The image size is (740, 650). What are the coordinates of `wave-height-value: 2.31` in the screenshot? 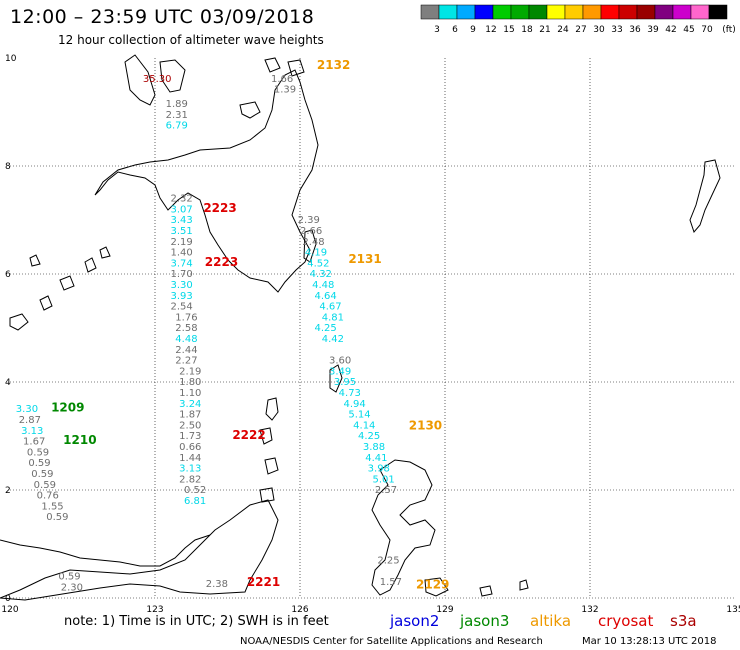 It's located at (177, 115).